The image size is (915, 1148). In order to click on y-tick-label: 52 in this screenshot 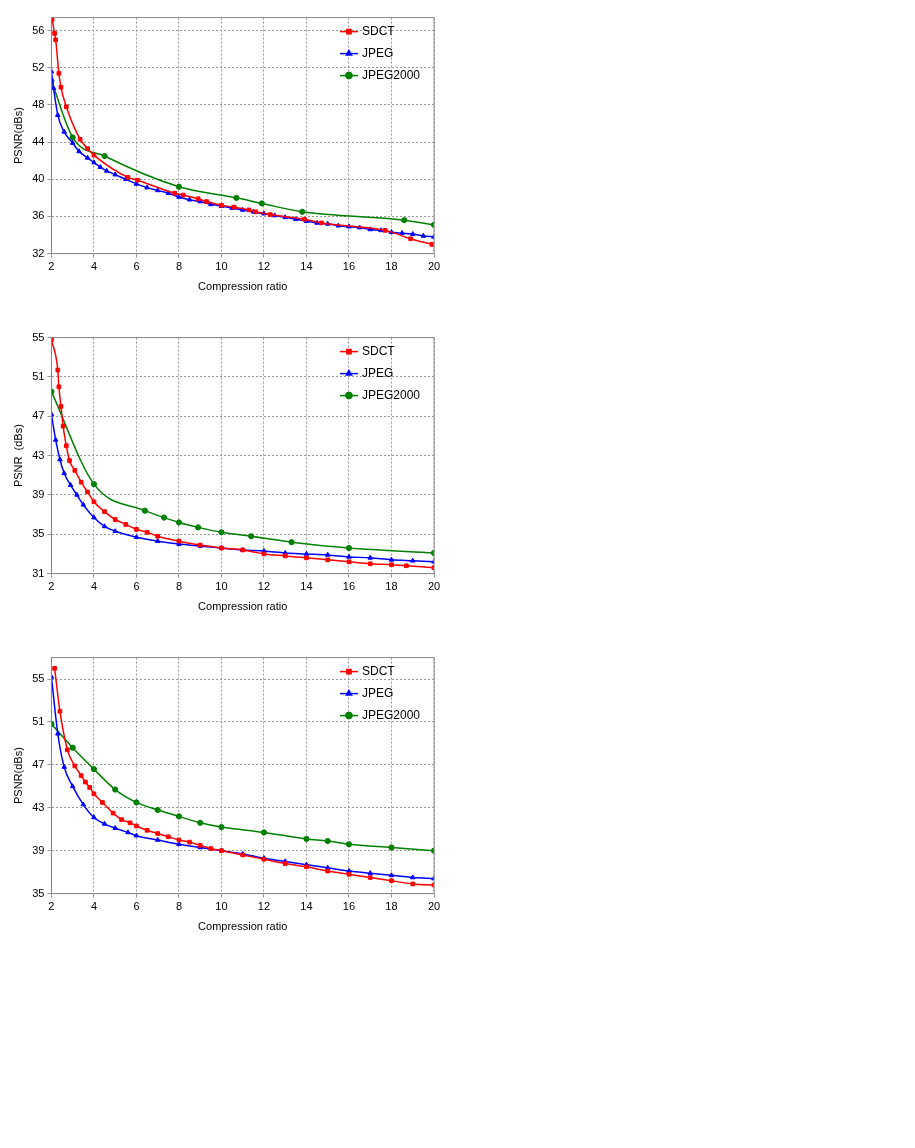, I will do `click(38, 66)`.